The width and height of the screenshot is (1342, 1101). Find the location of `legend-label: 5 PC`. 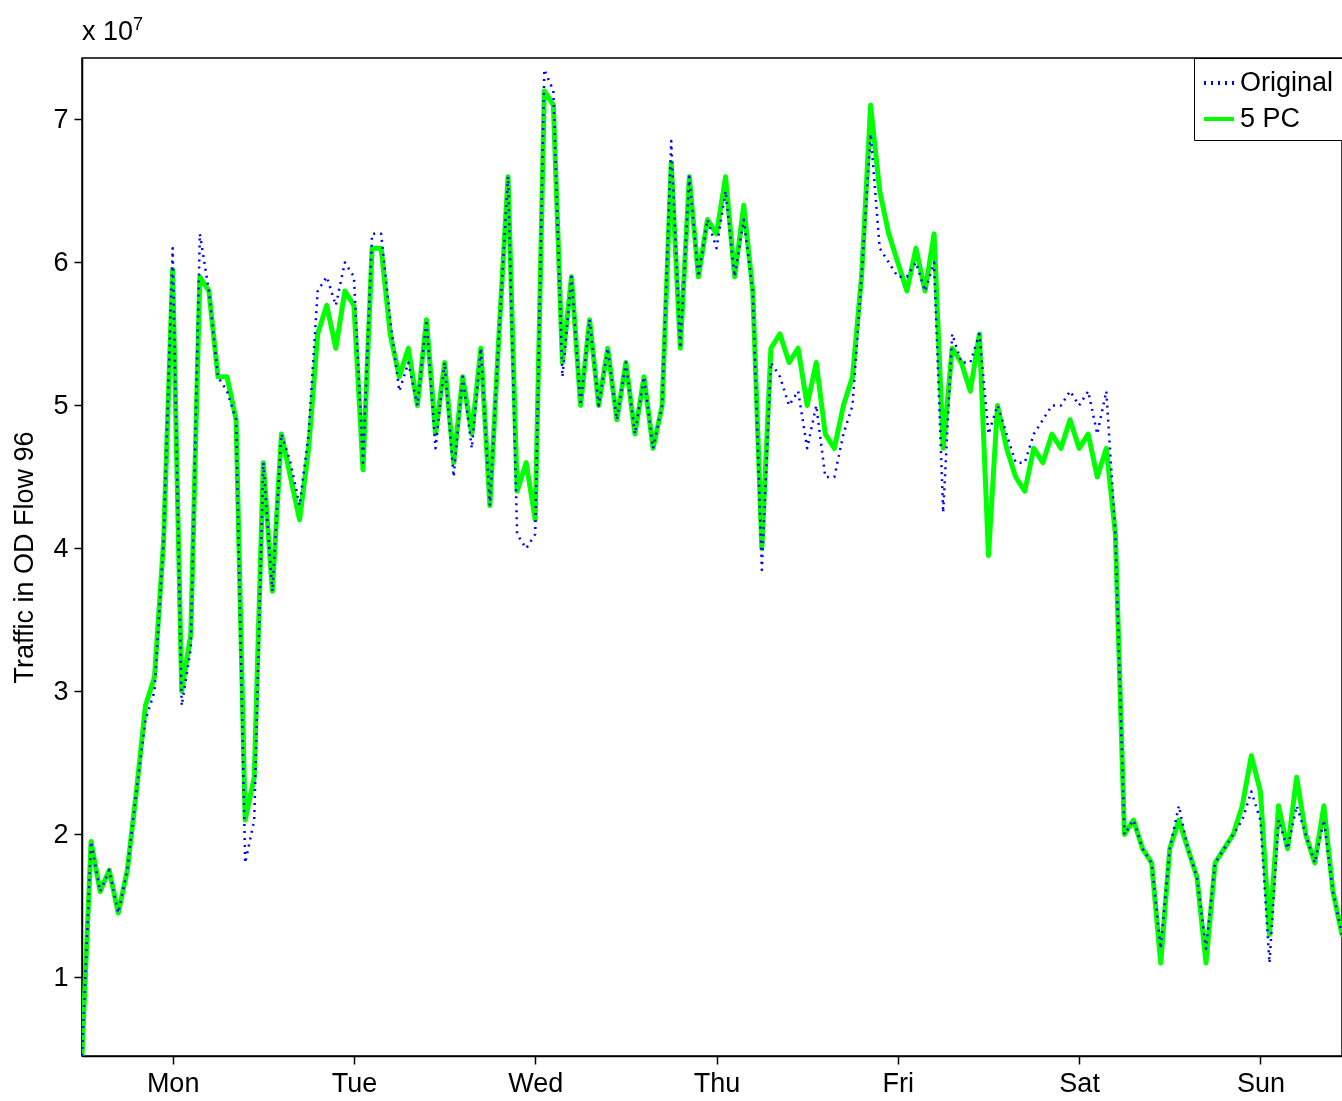

legend-label: 5 PC is located at coordinates (1270, 118).